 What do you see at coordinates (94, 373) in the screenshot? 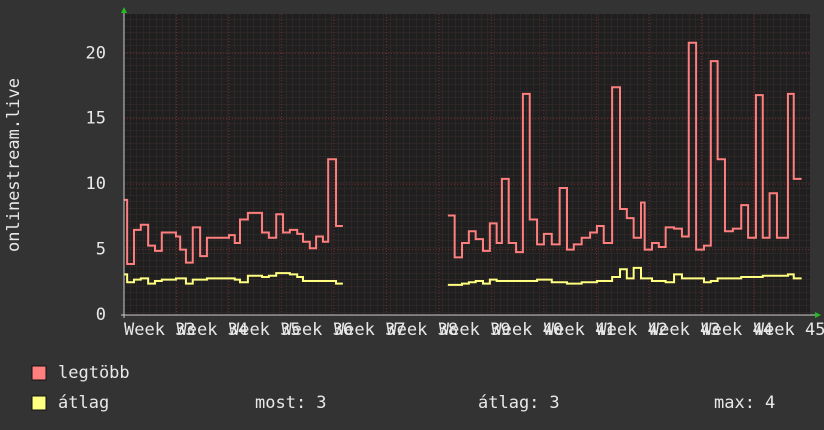
I see `legend-label: legtöbb` at bounding box center [94, 373].